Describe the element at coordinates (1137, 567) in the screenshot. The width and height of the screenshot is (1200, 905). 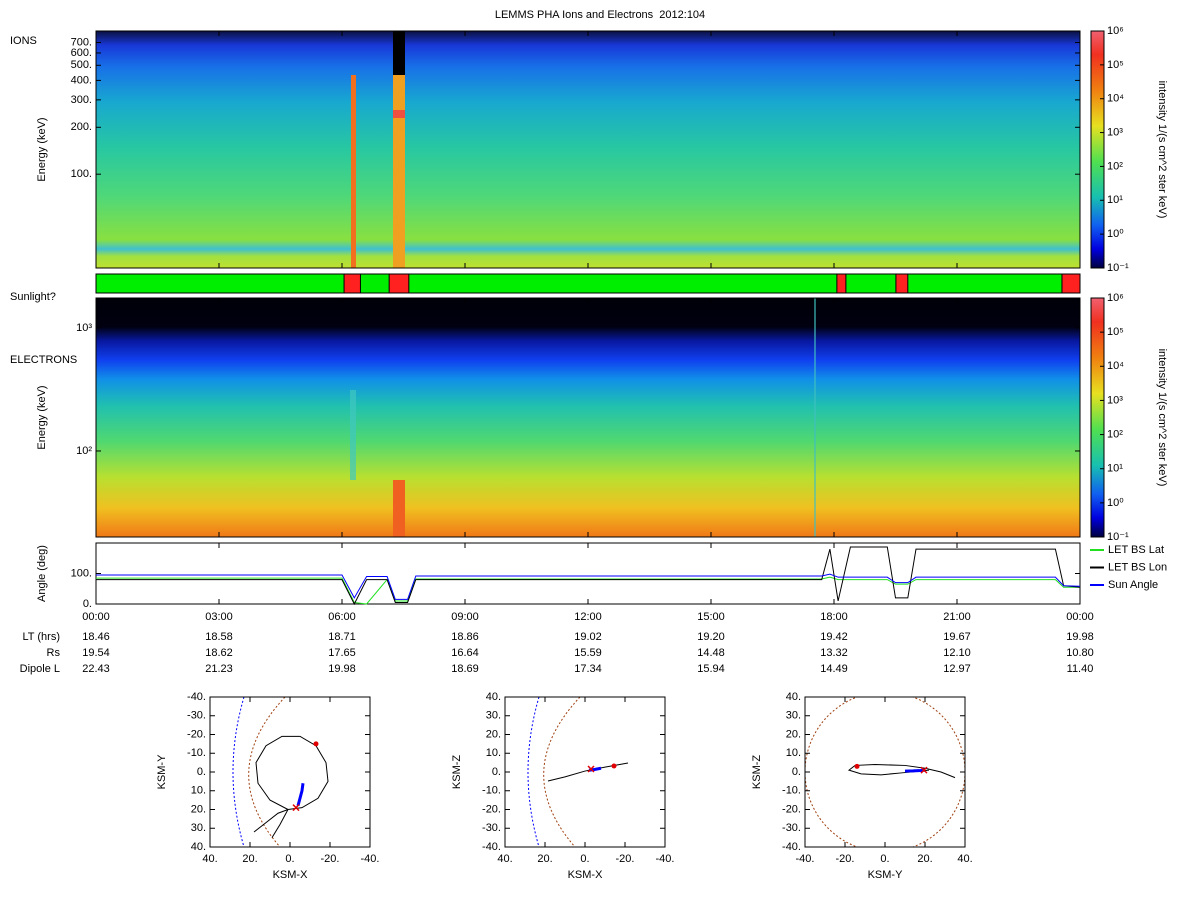
I see `legend-label: LET BS Lon` at that location.